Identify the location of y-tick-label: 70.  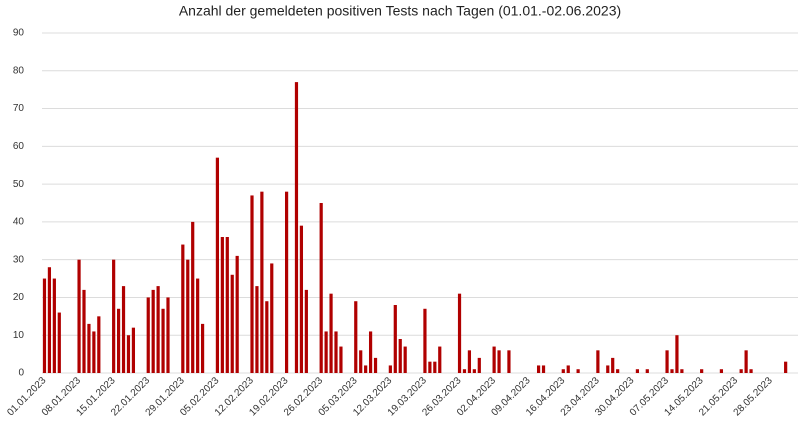
(19, 108).